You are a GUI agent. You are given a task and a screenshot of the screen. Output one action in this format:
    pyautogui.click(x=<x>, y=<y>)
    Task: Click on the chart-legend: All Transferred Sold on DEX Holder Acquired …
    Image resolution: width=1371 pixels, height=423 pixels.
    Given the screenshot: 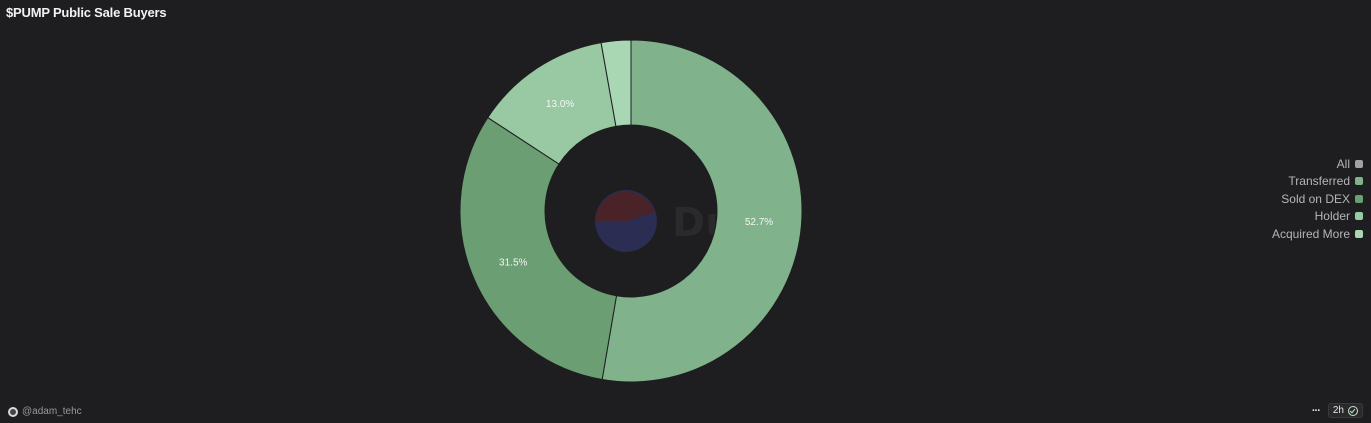 What is the action you would take?
    pyautogui.click(x=1317, y=199)
    